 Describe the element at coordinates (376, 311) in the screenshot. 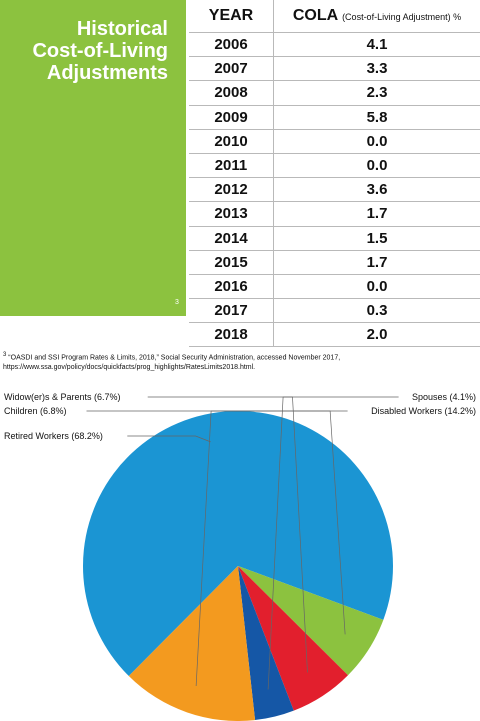

I see `cola-cell: 0.3` at that location.